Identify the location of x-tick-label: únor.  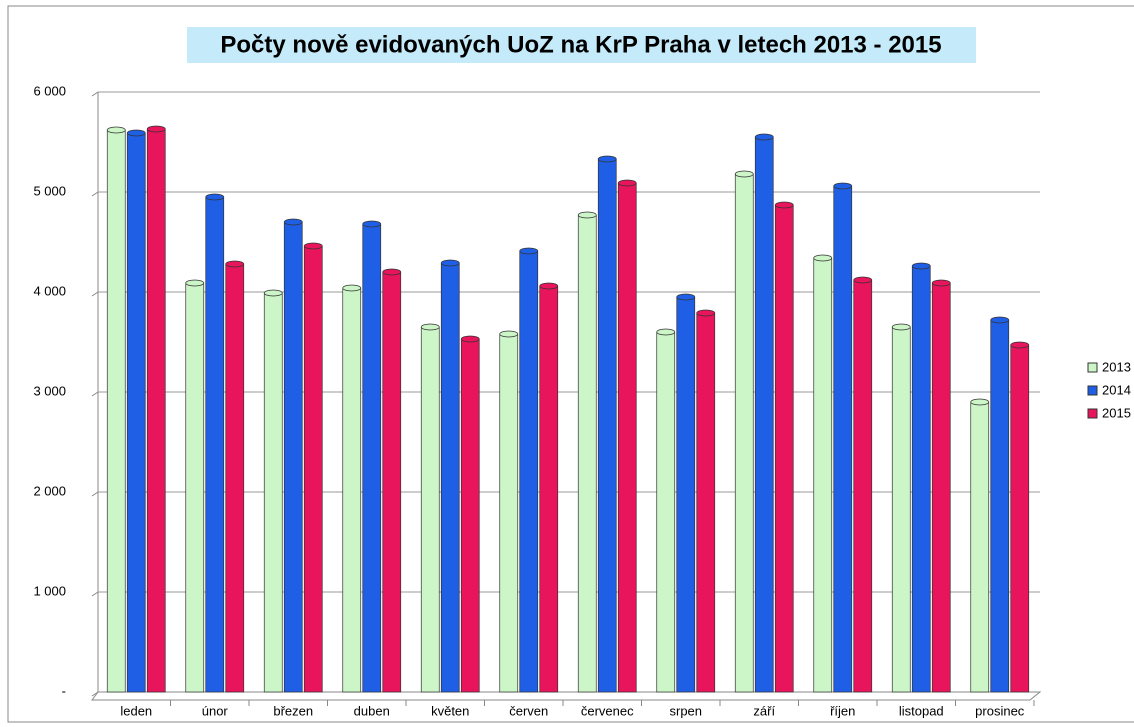
(215, 710).